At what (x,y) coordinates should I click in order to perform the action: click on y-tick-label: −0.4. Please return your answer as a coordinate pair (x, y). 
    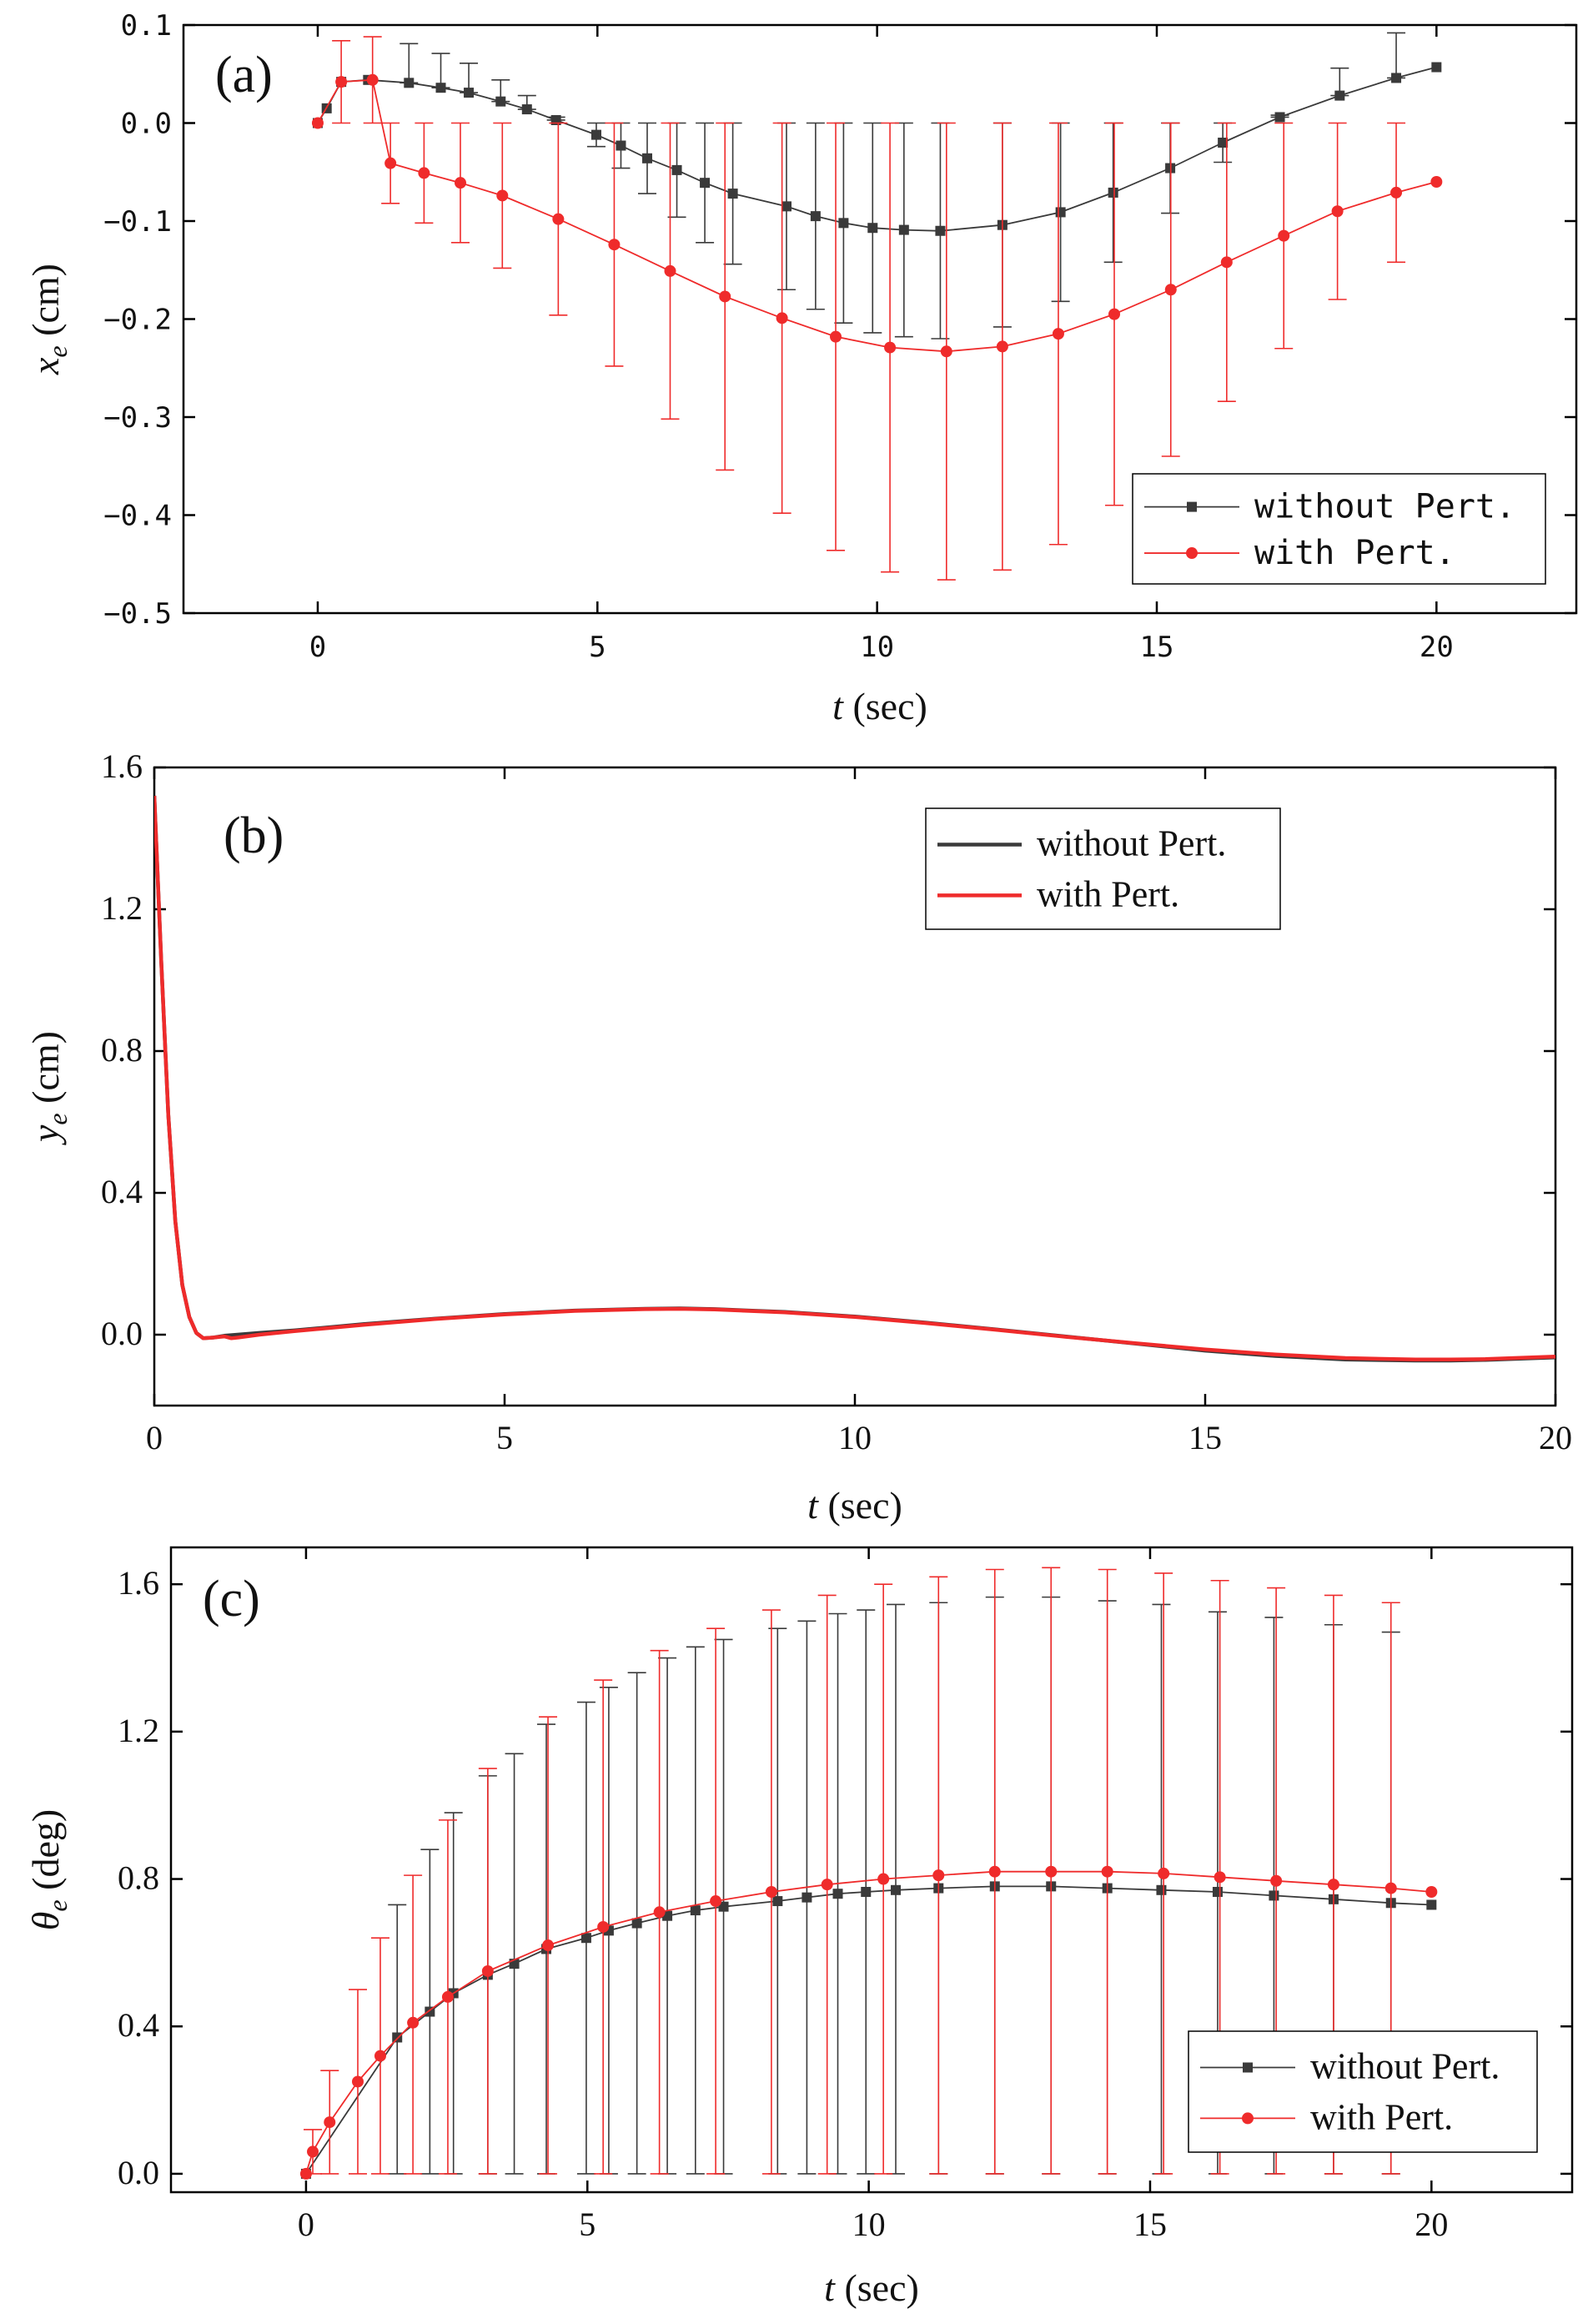
    Looking at the image, I should click on (137, 516).